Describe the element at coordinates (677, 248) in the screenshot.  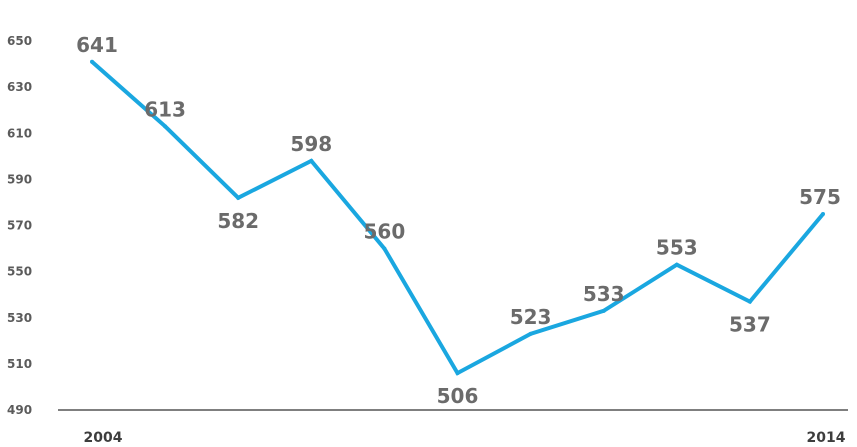
I see `data-label: 553` at that location.